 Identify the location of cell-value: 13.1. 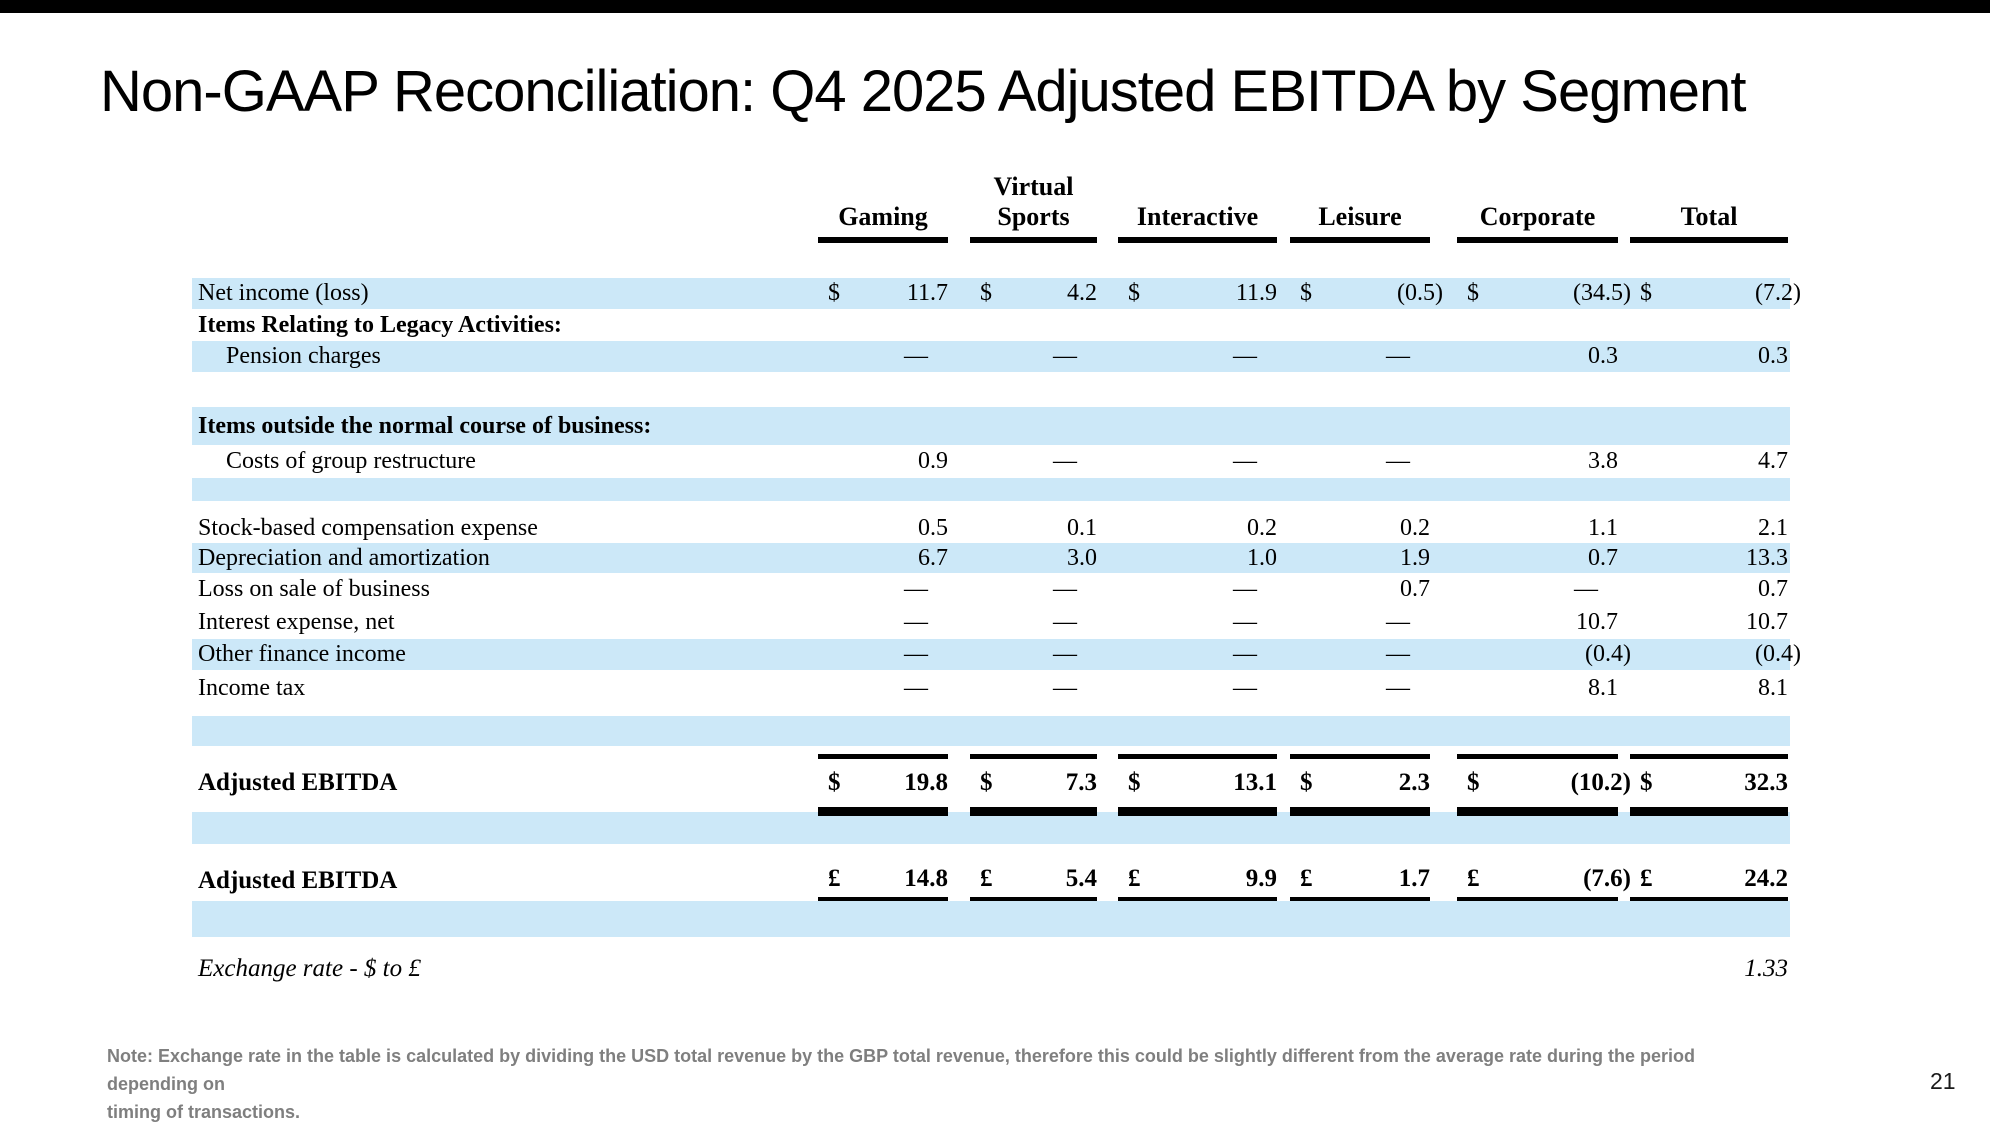
(1255, 782).